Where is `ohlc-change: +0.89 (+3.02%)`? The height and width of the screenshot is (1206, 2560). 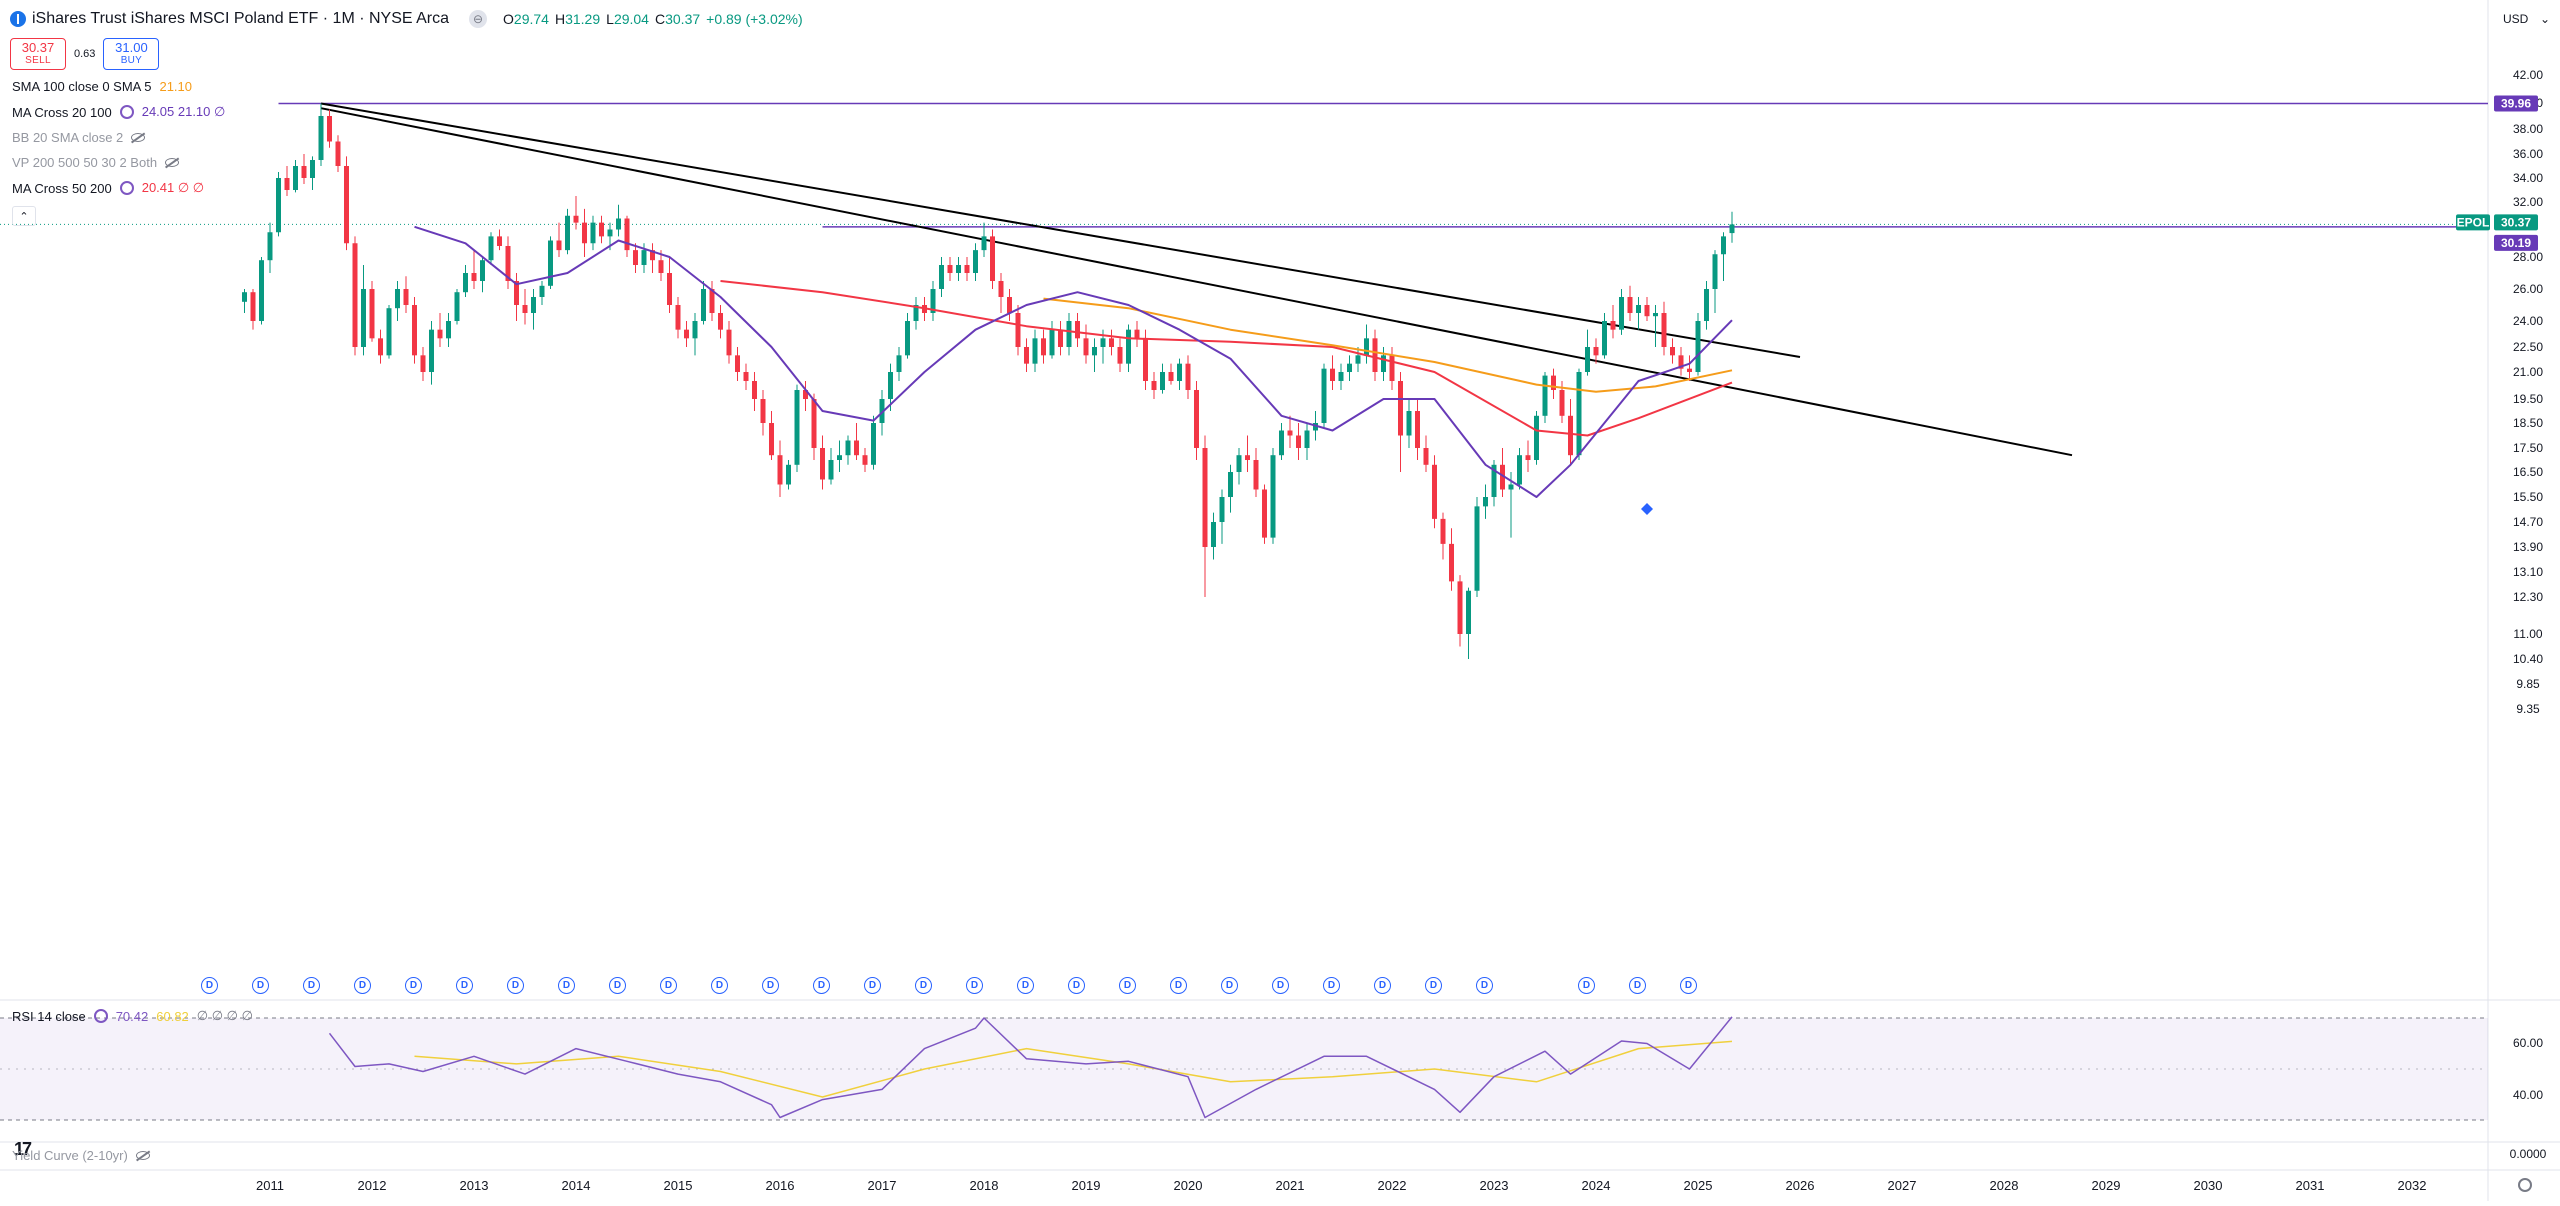
ohlc-change: +0.89 (+3.02%) is located at coordinates (754, 19).